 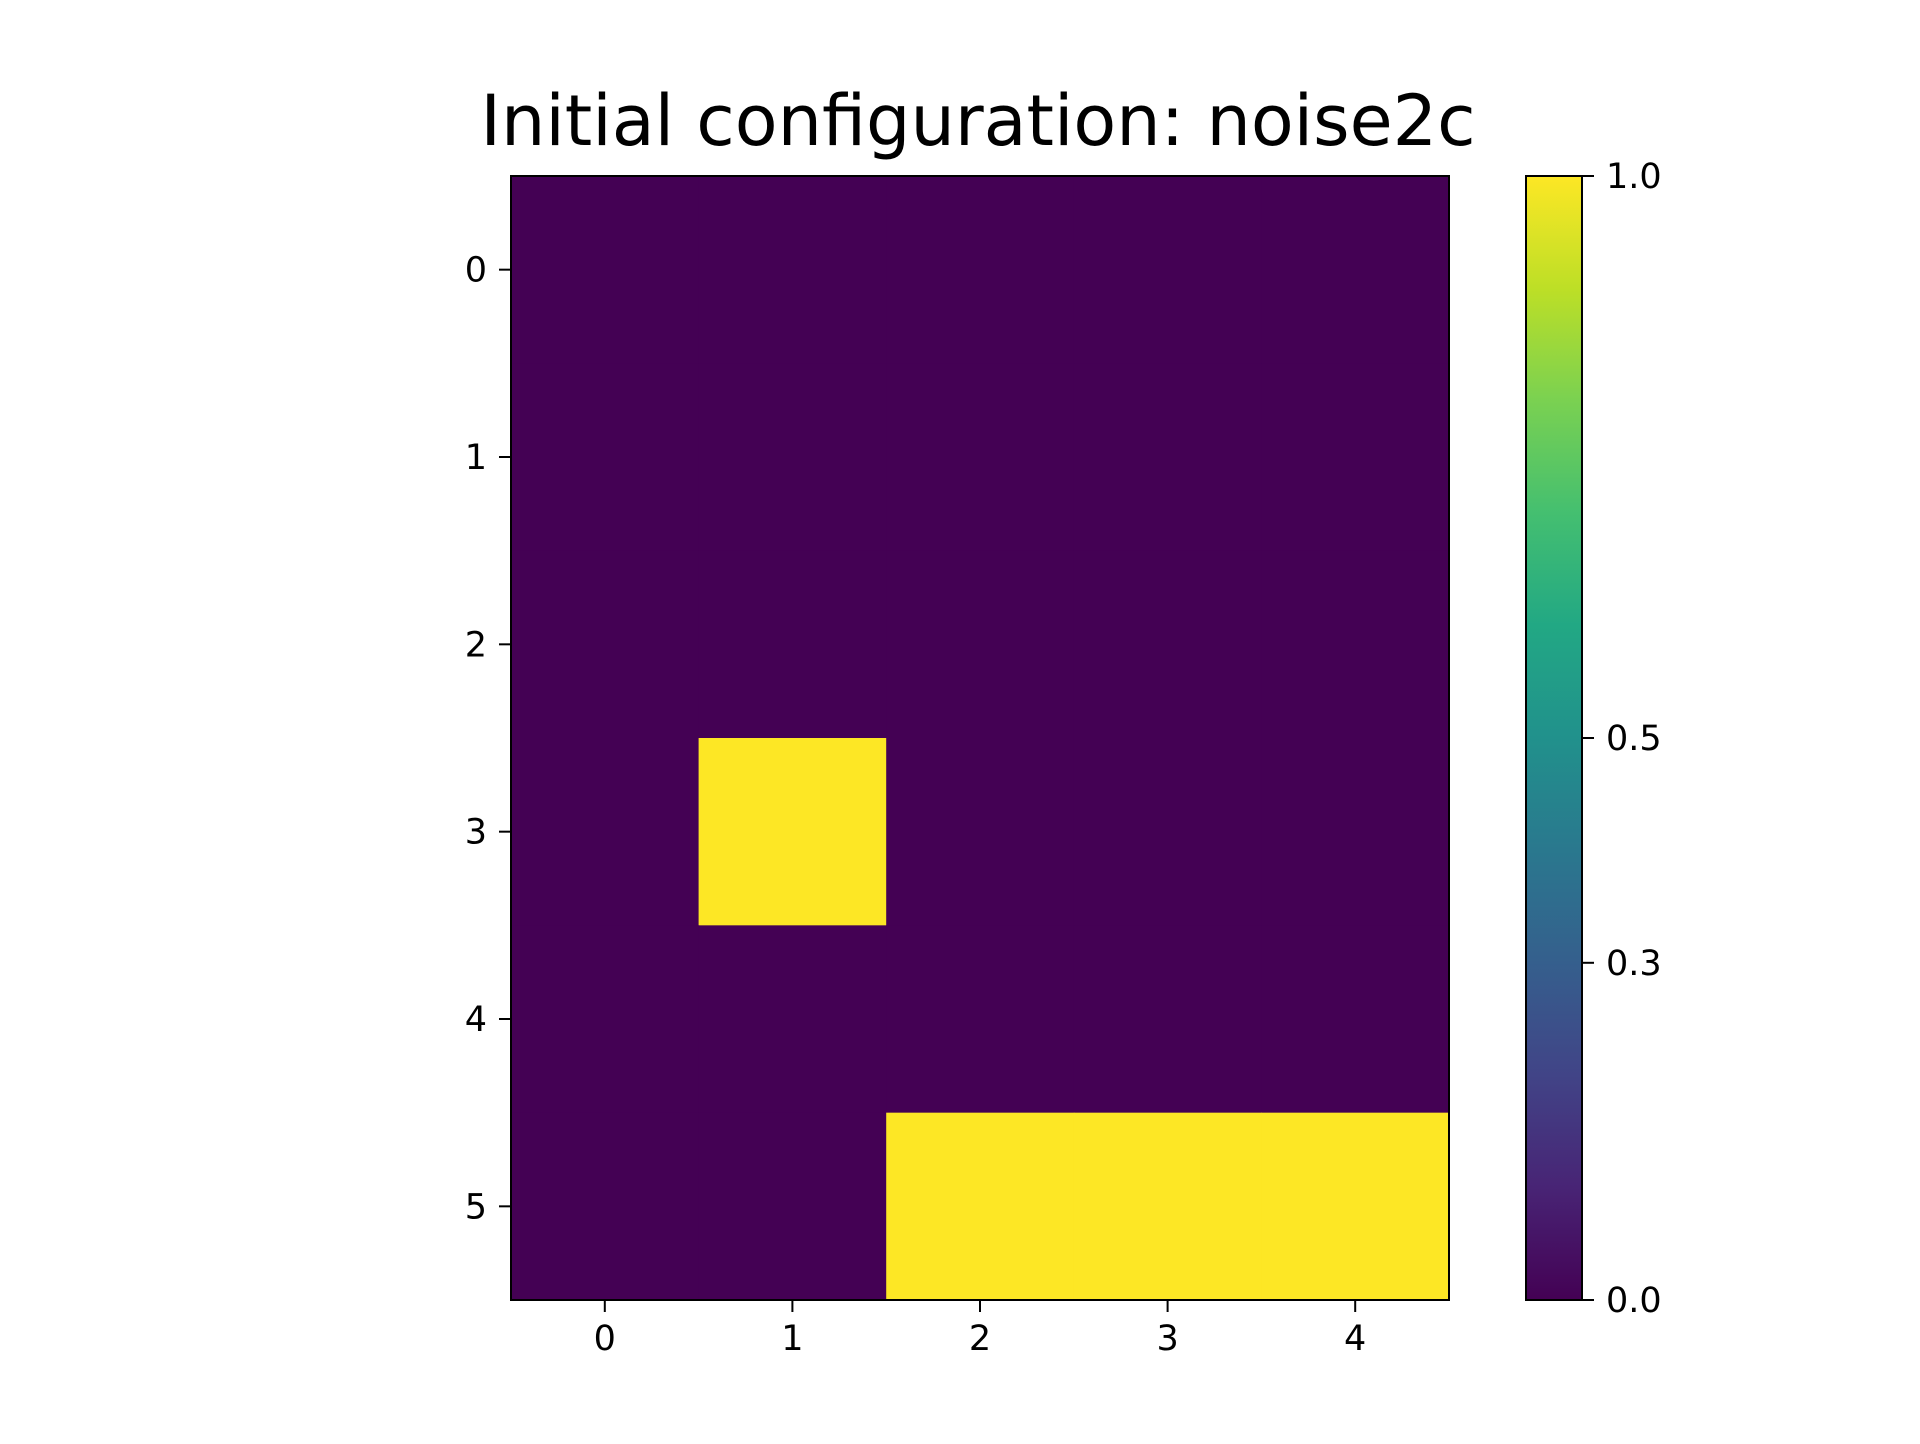 What do you see at coordinates (977, 121) in the screenshot?
I see `chart-title: Initial configuration: noise2c` at bounding box center [977, 121].